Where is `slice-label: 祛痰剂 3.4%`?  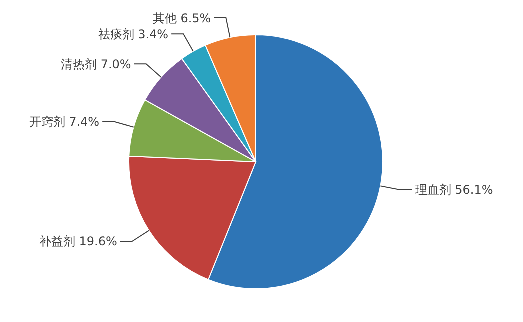 slice-label: 祛痰剂 3.4% is located at coordinates (133, 34).